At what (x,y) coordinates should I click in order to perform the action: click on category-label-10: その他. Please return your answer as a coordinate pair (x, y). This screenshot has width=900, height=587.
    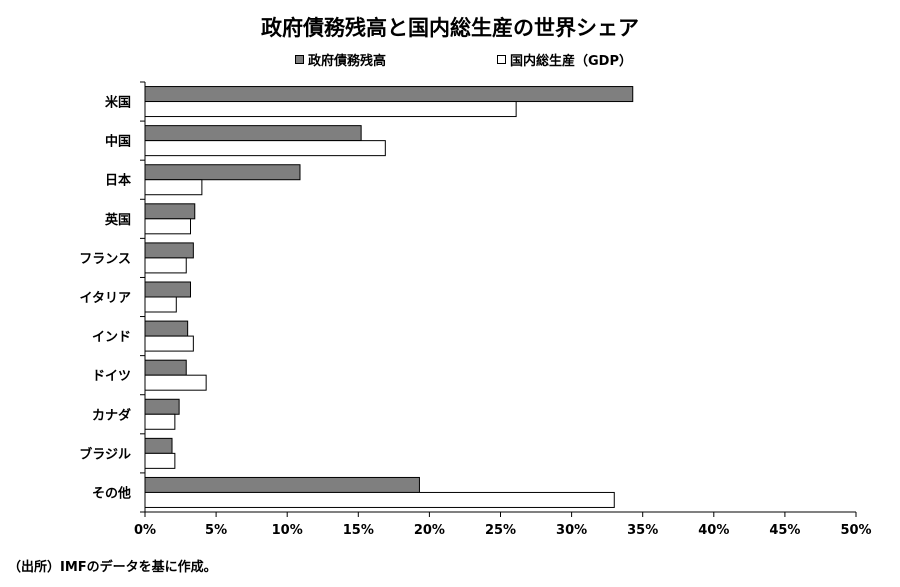
    Looking at the image, I should click on (111, 493).